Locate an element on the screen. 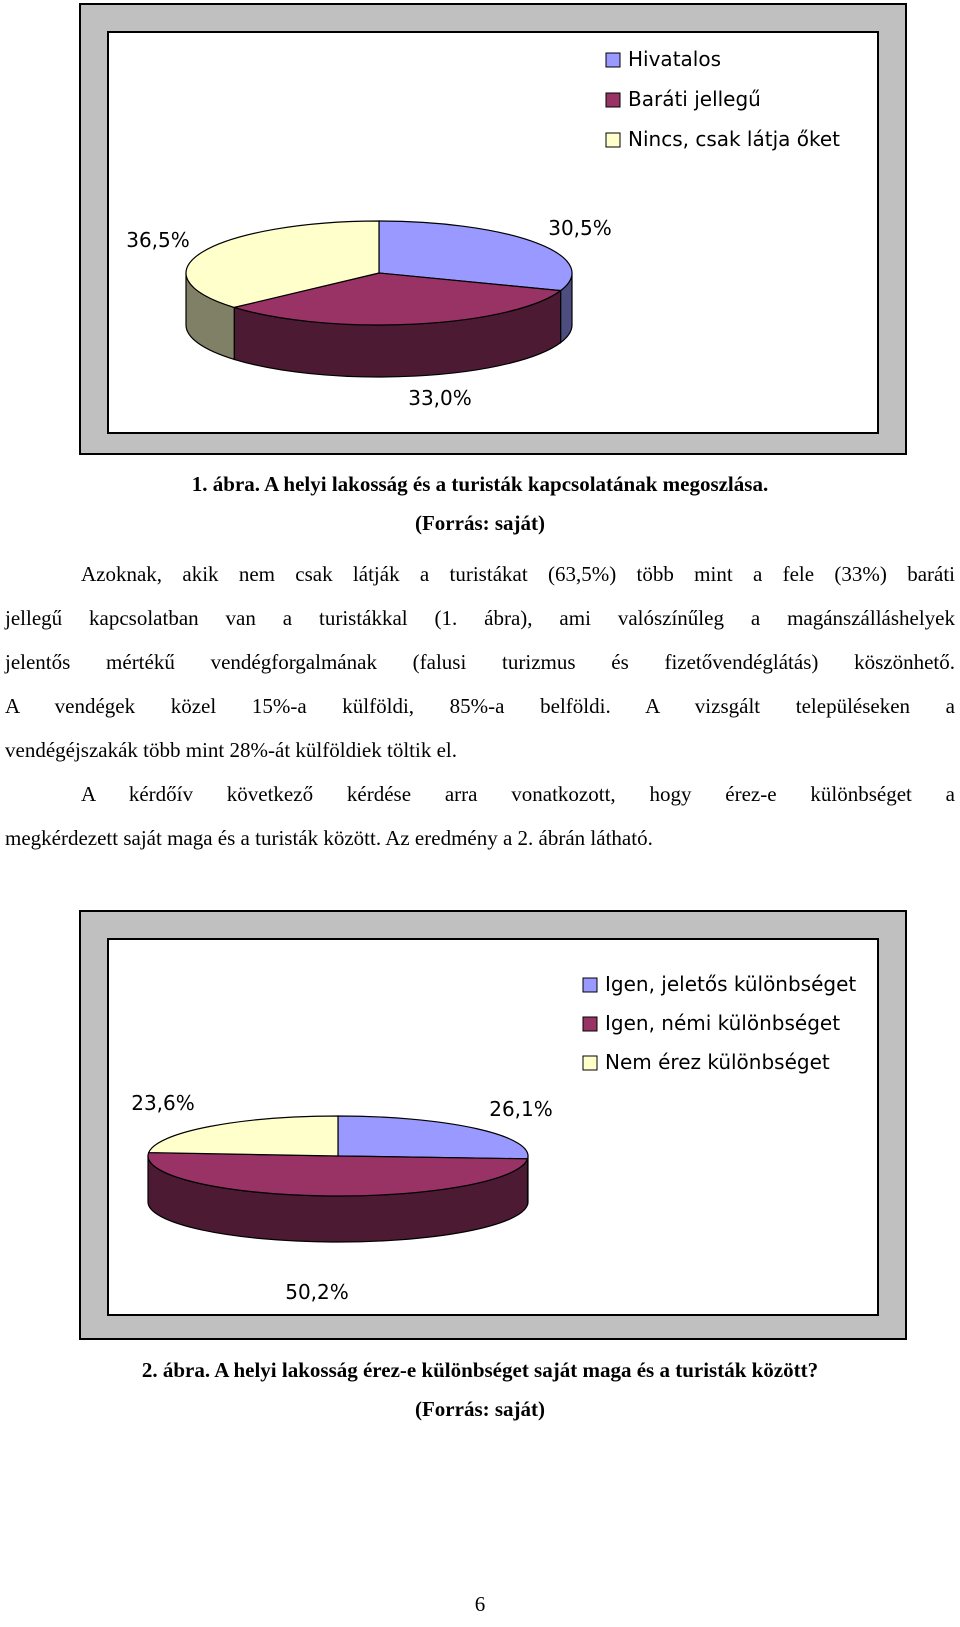  figure2-caption-source: (Forrás: saját) is located at coordinates (480, 1409).